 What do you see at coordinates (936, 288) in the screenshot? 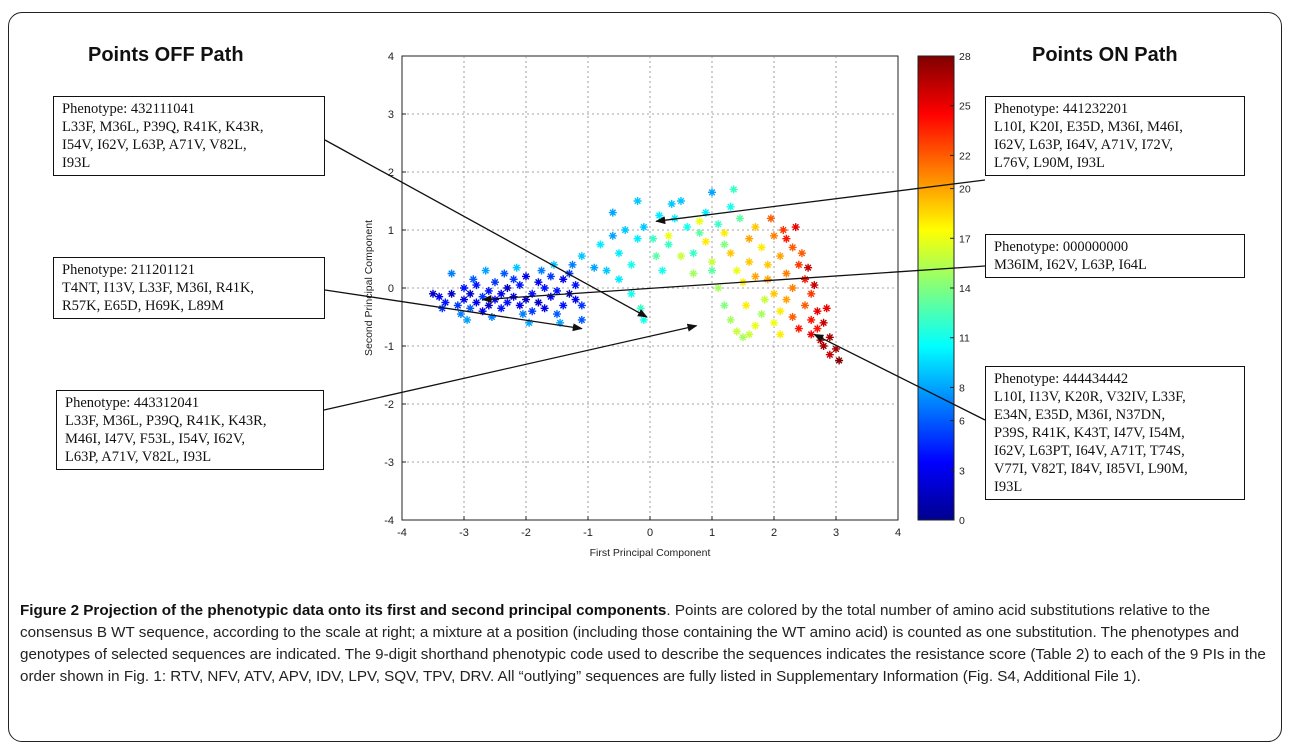
I see `colorbar` at bounding box center [936, 288].